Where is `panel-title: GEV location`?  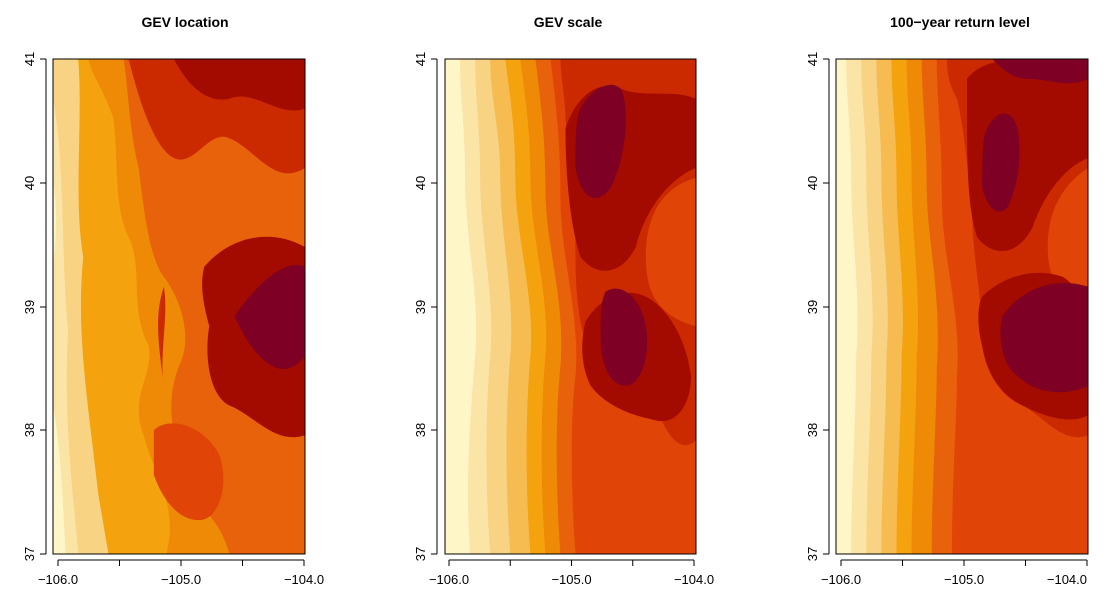 panel-title: GEV location is located at coordinates (184, 22).